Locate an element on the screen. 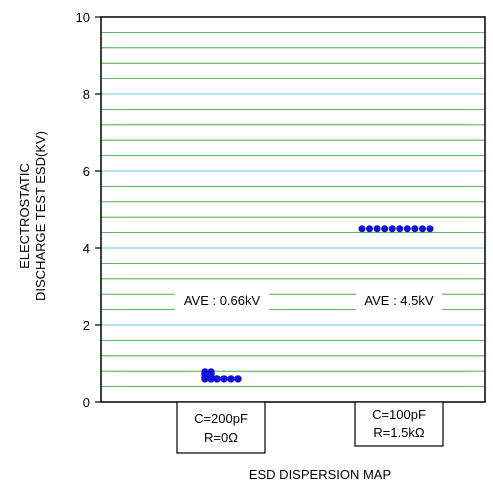  category-box-2-frame is located at coordinates (399, 424).